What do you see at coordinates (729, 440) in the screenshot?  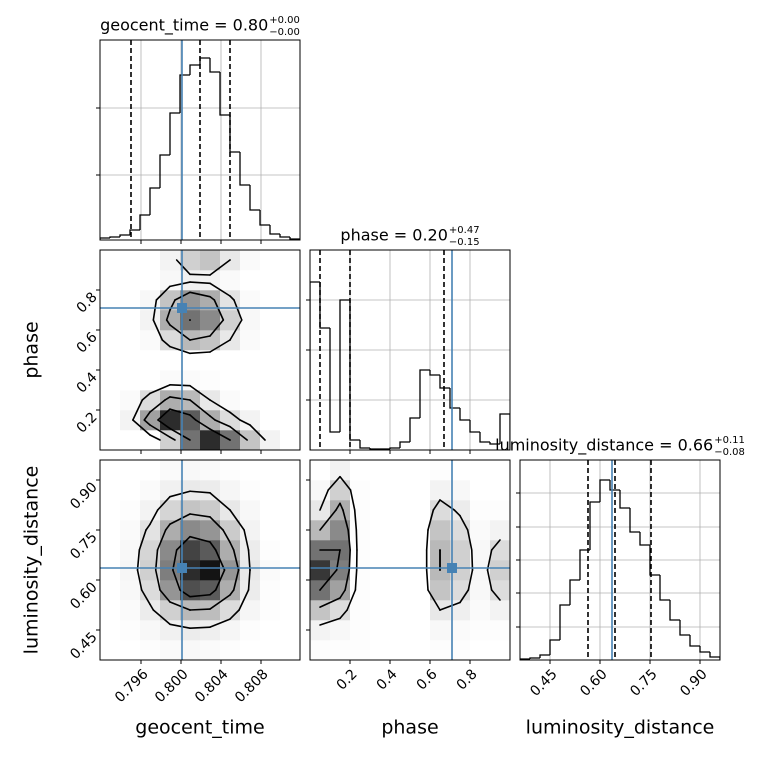 I see `title-upper-error: +0.11` at bounding box center [729, 440].